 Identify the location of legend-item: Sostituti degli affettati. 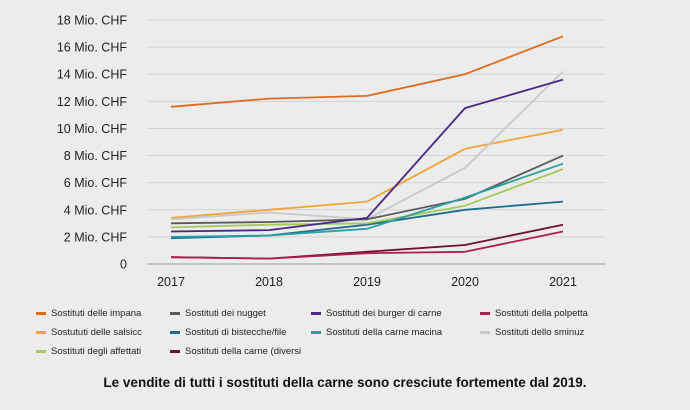
(103, 351).